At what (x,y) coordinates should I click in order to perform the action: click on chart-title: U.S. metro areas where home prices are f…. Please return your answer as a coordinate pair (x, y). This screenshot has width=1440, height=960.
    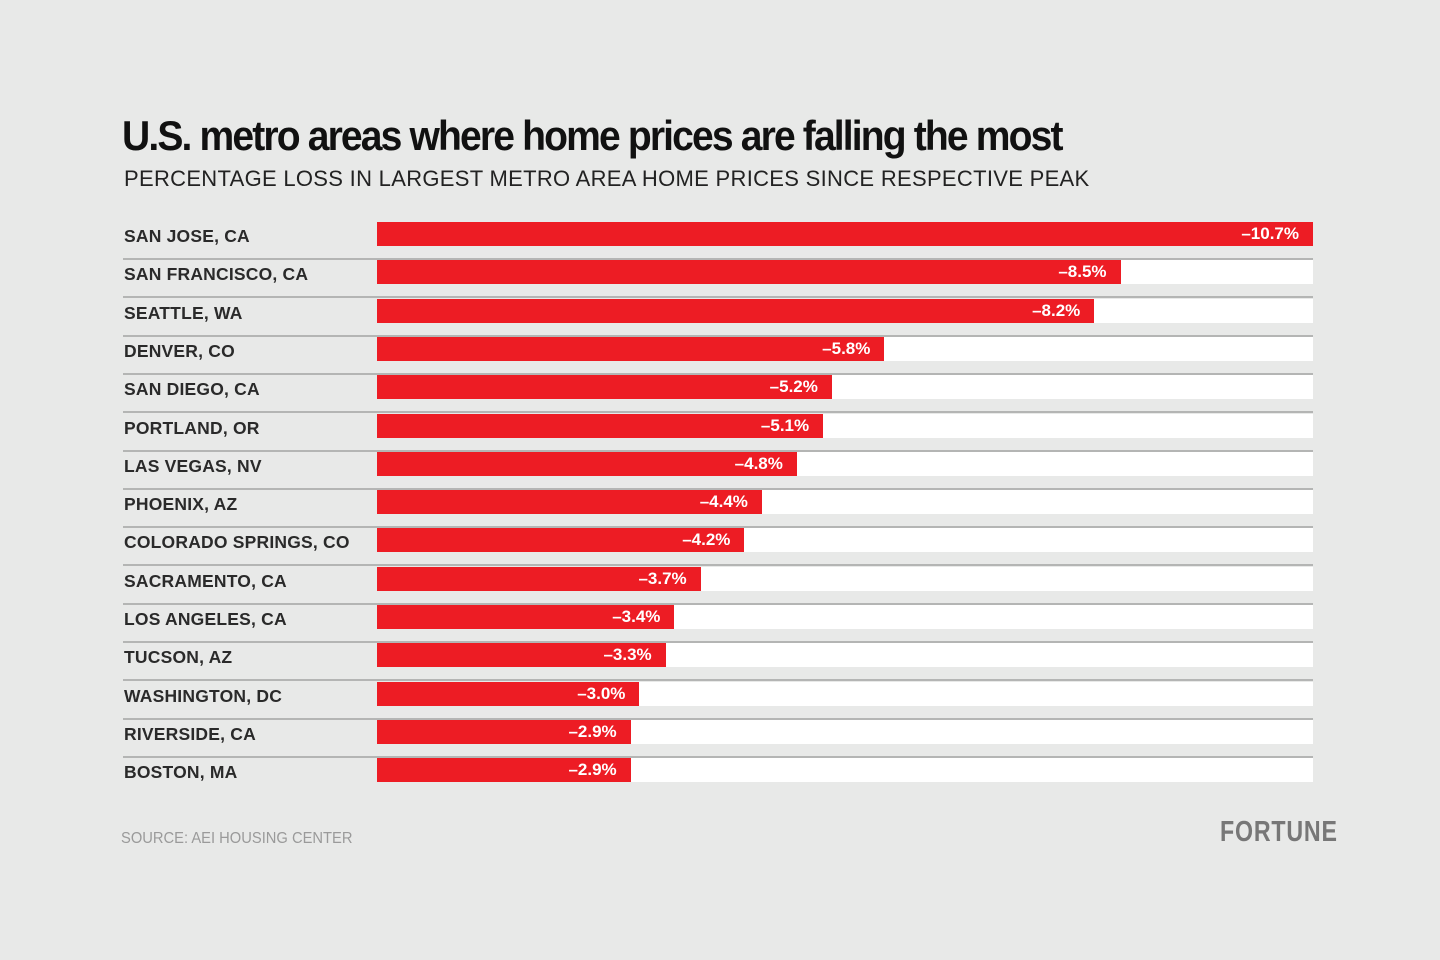
    Looking at the image, I should click on (593, 135).